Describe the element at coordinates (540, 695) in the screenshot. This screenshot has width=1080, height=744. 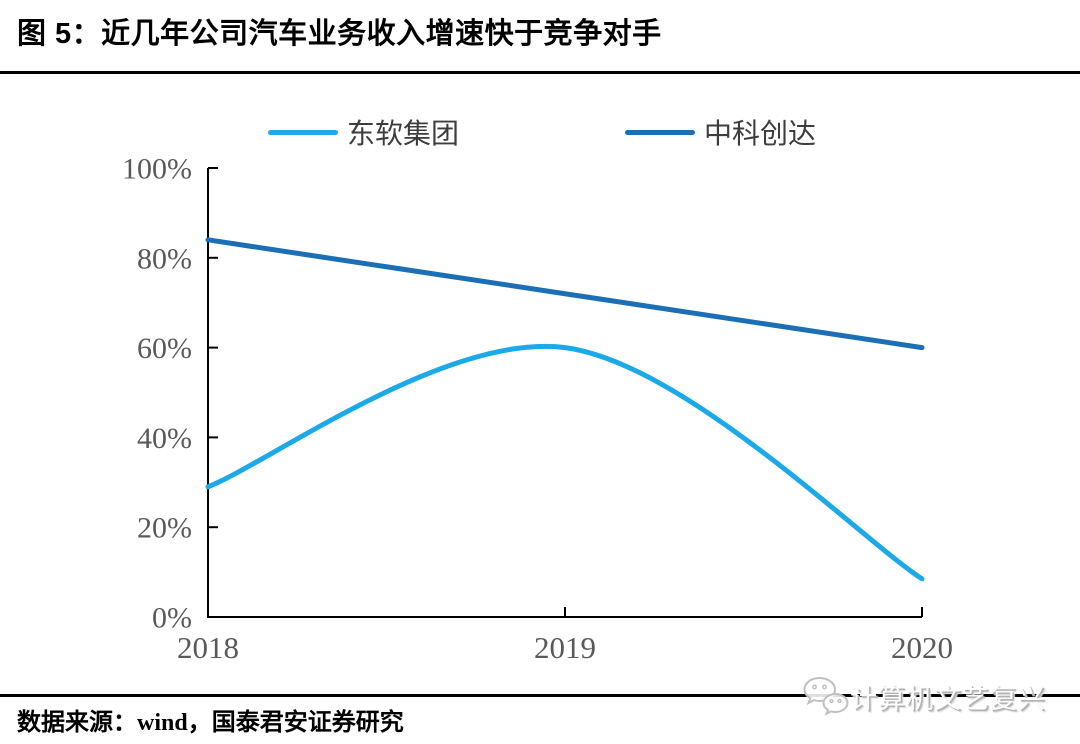
I see `footer-rule` at that location.